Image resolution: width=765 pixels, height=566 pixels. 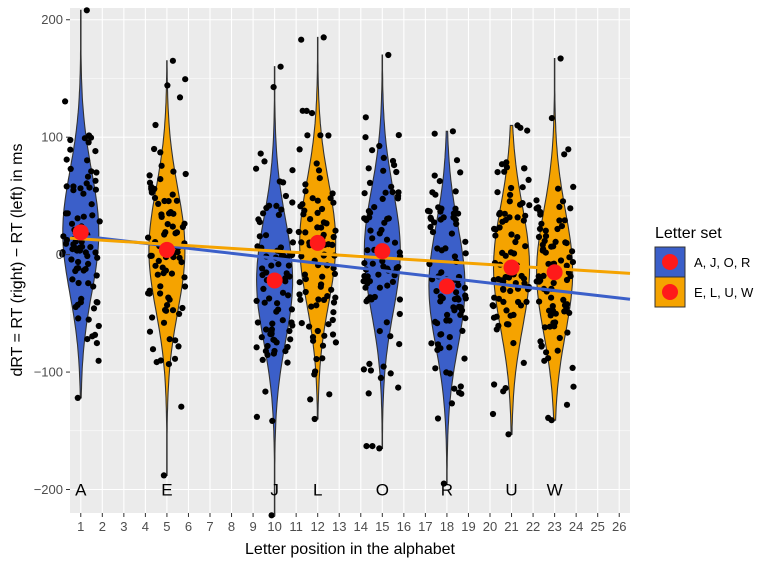 I want to click on letter-label-A: A, so click(x=81, y=490).